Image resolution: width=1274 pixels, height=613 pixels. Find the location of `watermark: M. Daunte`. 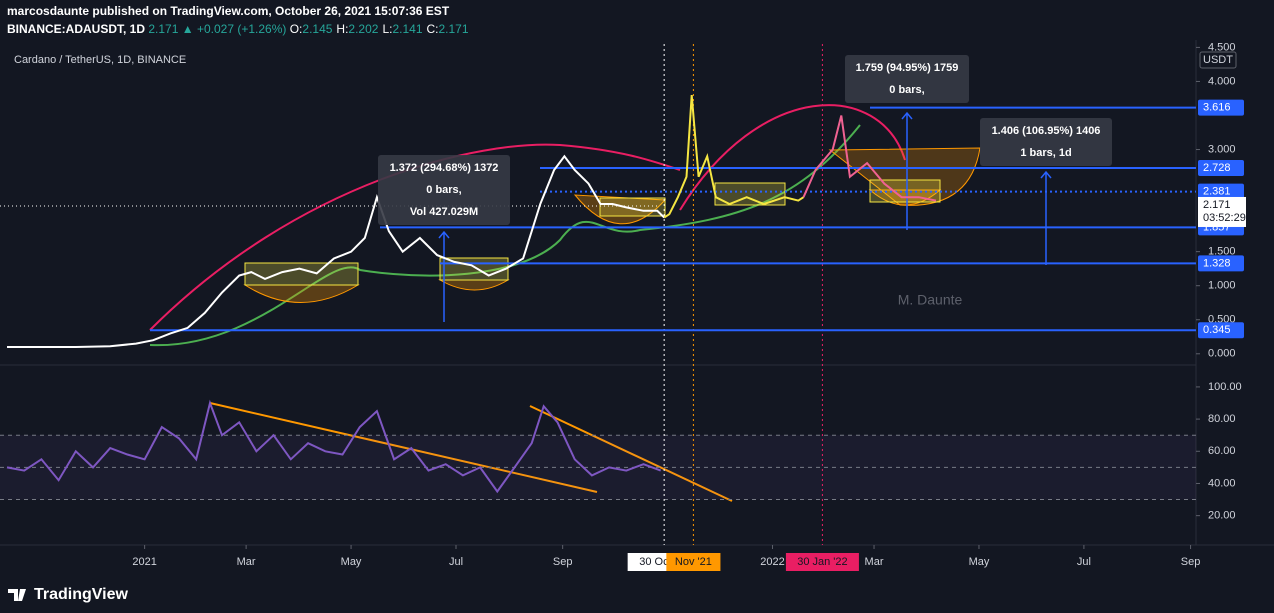

watermark: M. Daunte is located at coordinates (930, 300).